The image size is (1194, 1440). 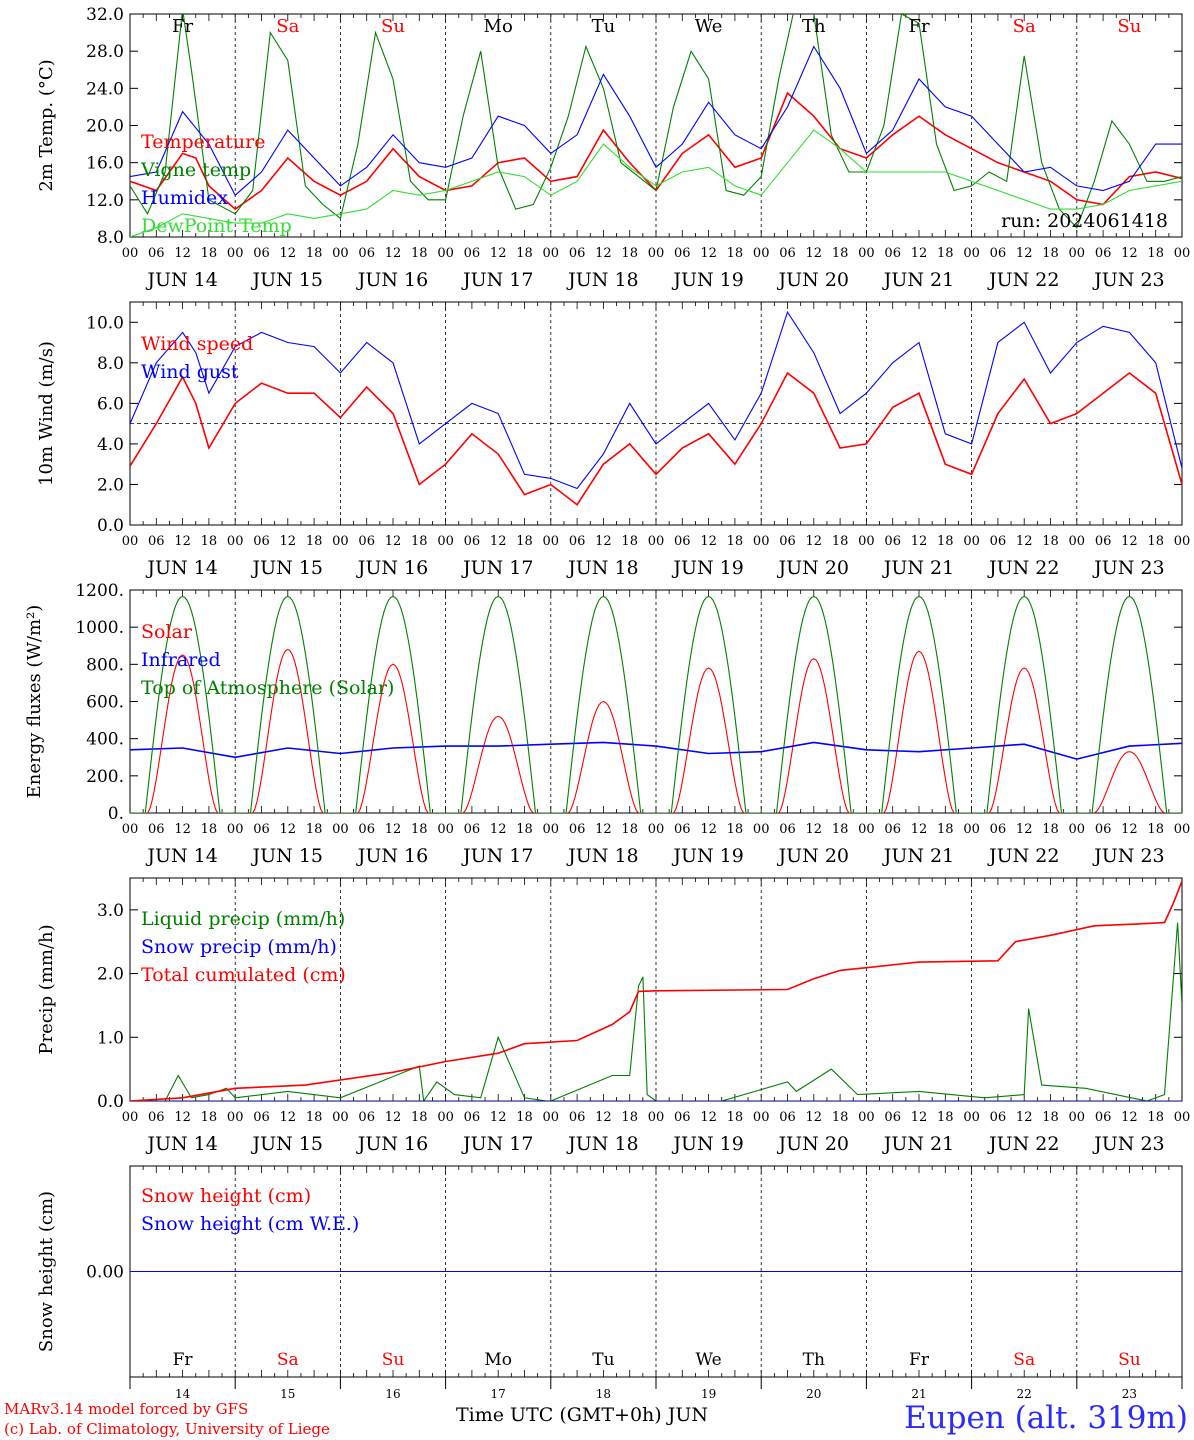 I want to click on y-axis-label: Snow height (cm), so click(x=46, y=1271).